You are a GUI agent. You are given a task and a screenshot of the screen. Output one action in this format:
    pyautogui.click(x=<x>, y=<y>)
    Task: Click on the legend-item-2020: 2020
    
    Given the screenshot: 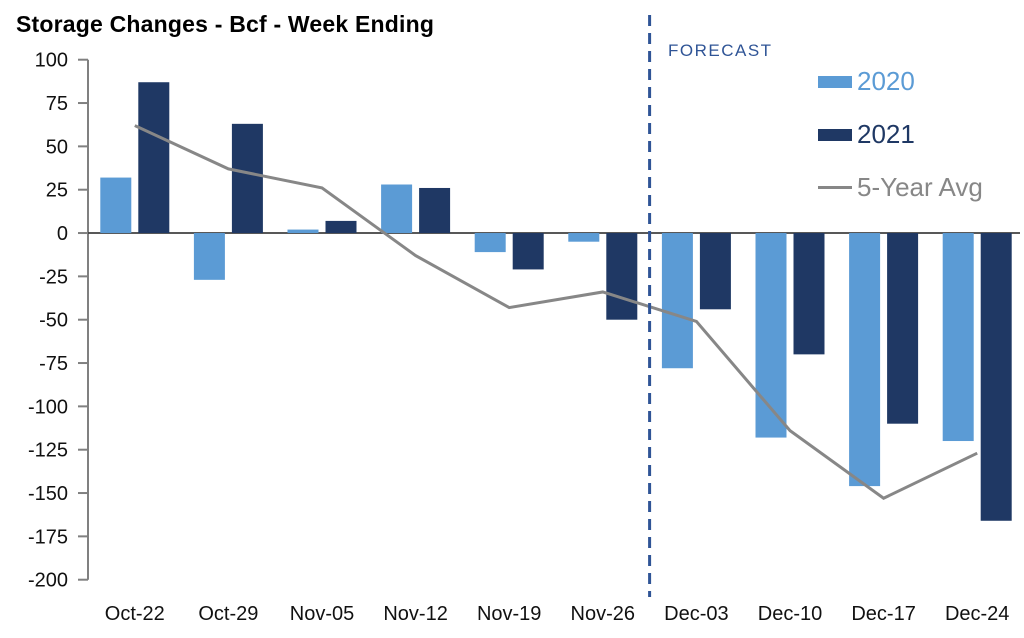 What is the action you would take?
    pyautogui.click(x=900, y=81)
    